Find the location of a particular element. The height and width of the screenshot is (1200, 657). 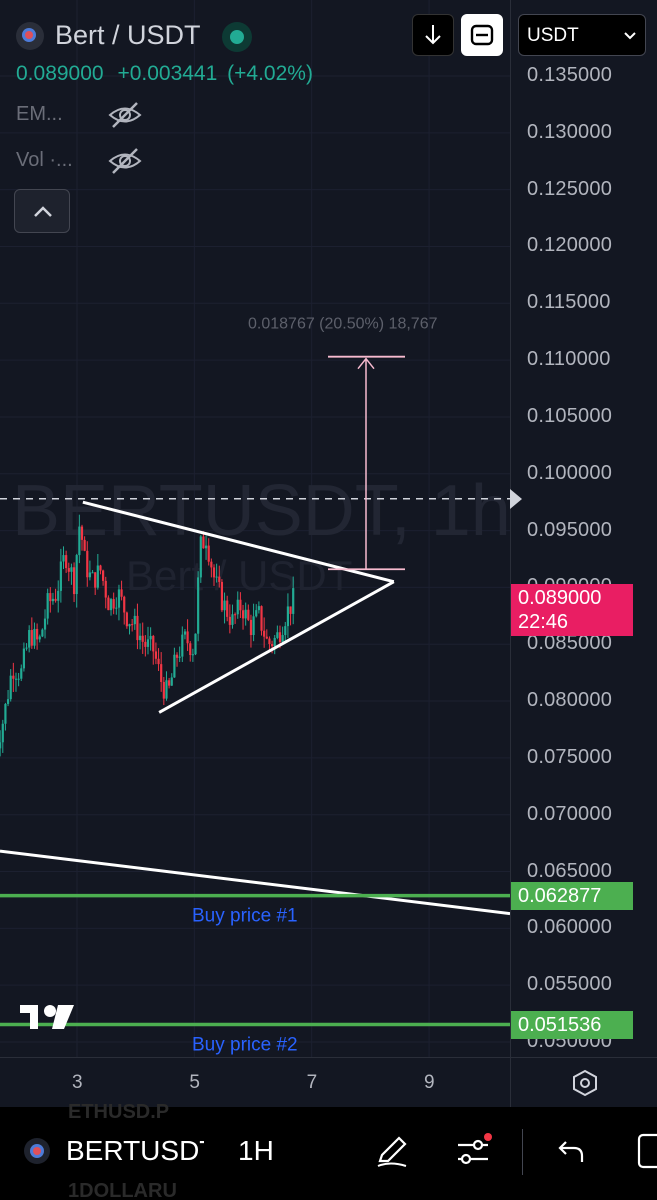

currency-select-value: USDT is located at coordinates (553, 35).